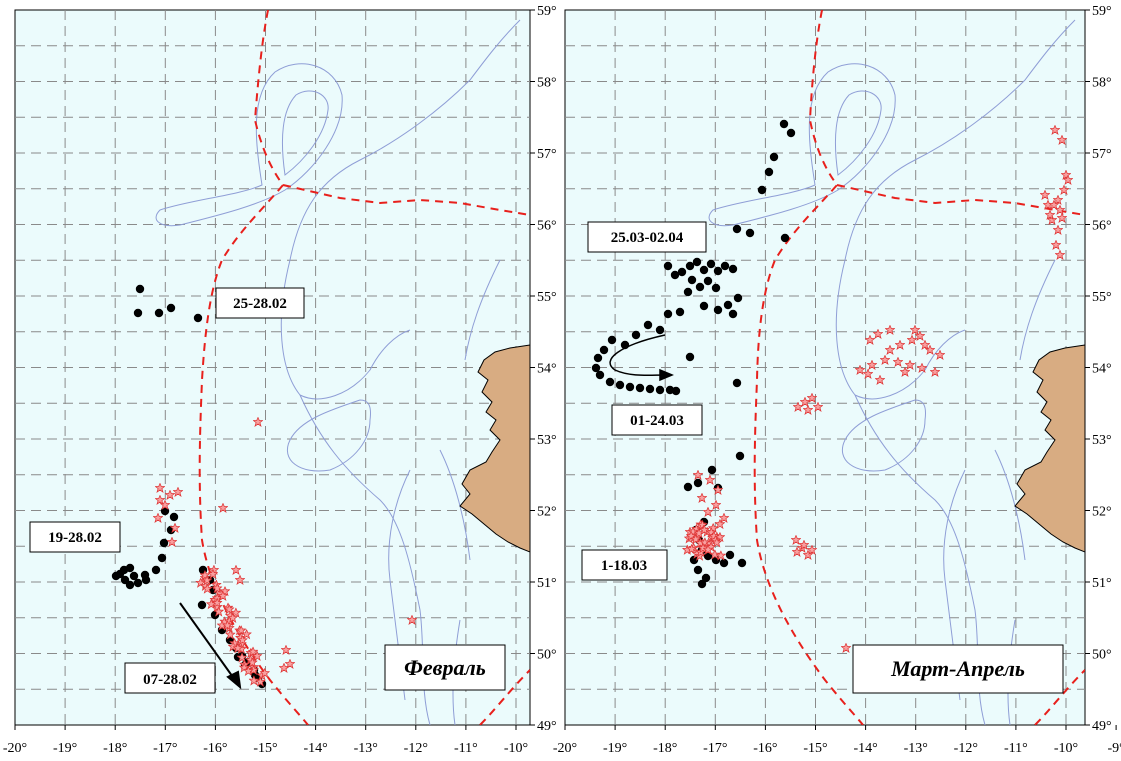 Image resolution: width=1121 pixels, height=761 pixels. Describe the element at coordinates (1066, 748) in the screenshot. I see `x-tick-label: -10°` at that location.